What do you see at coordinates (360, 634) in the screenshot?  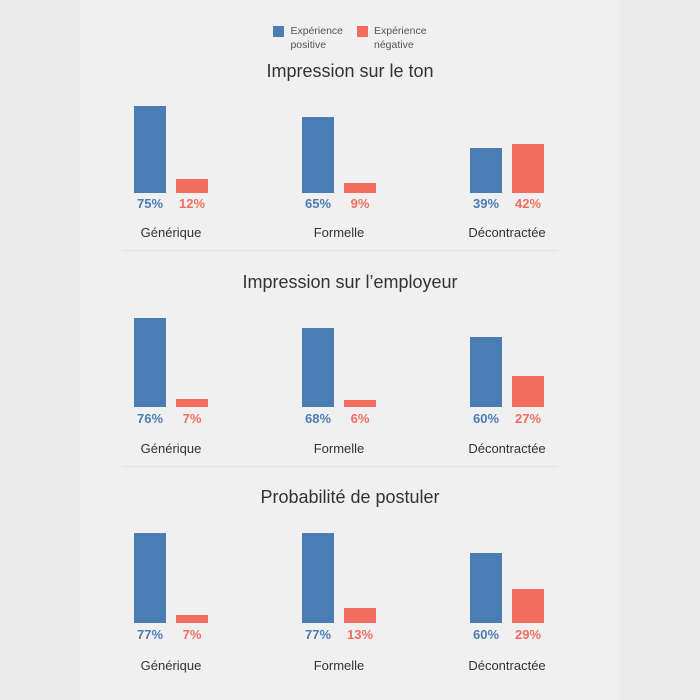 I see `data-label: 13%` at bounding box center [360, 634].